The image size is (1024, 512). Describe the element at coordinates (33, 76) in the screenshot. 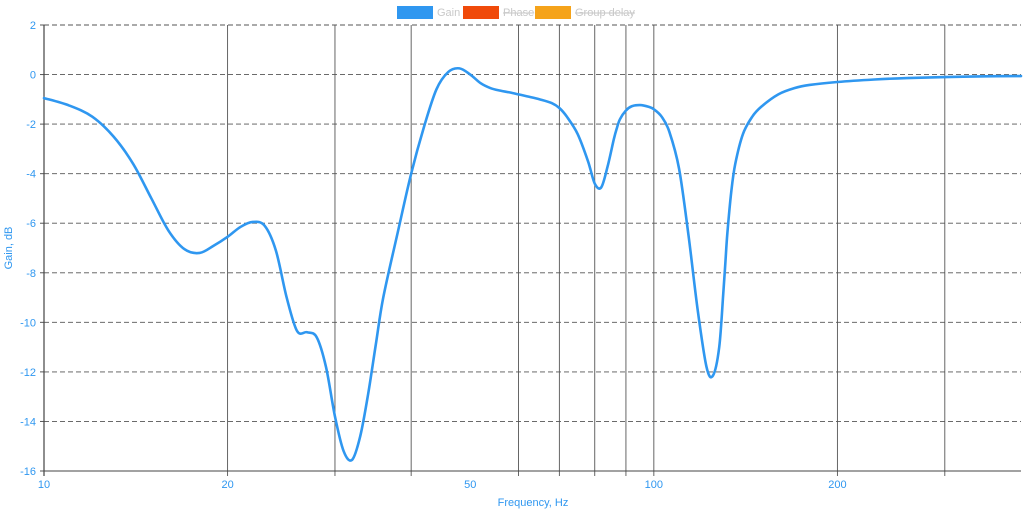

I see `y-tick-label: 0` at that location.